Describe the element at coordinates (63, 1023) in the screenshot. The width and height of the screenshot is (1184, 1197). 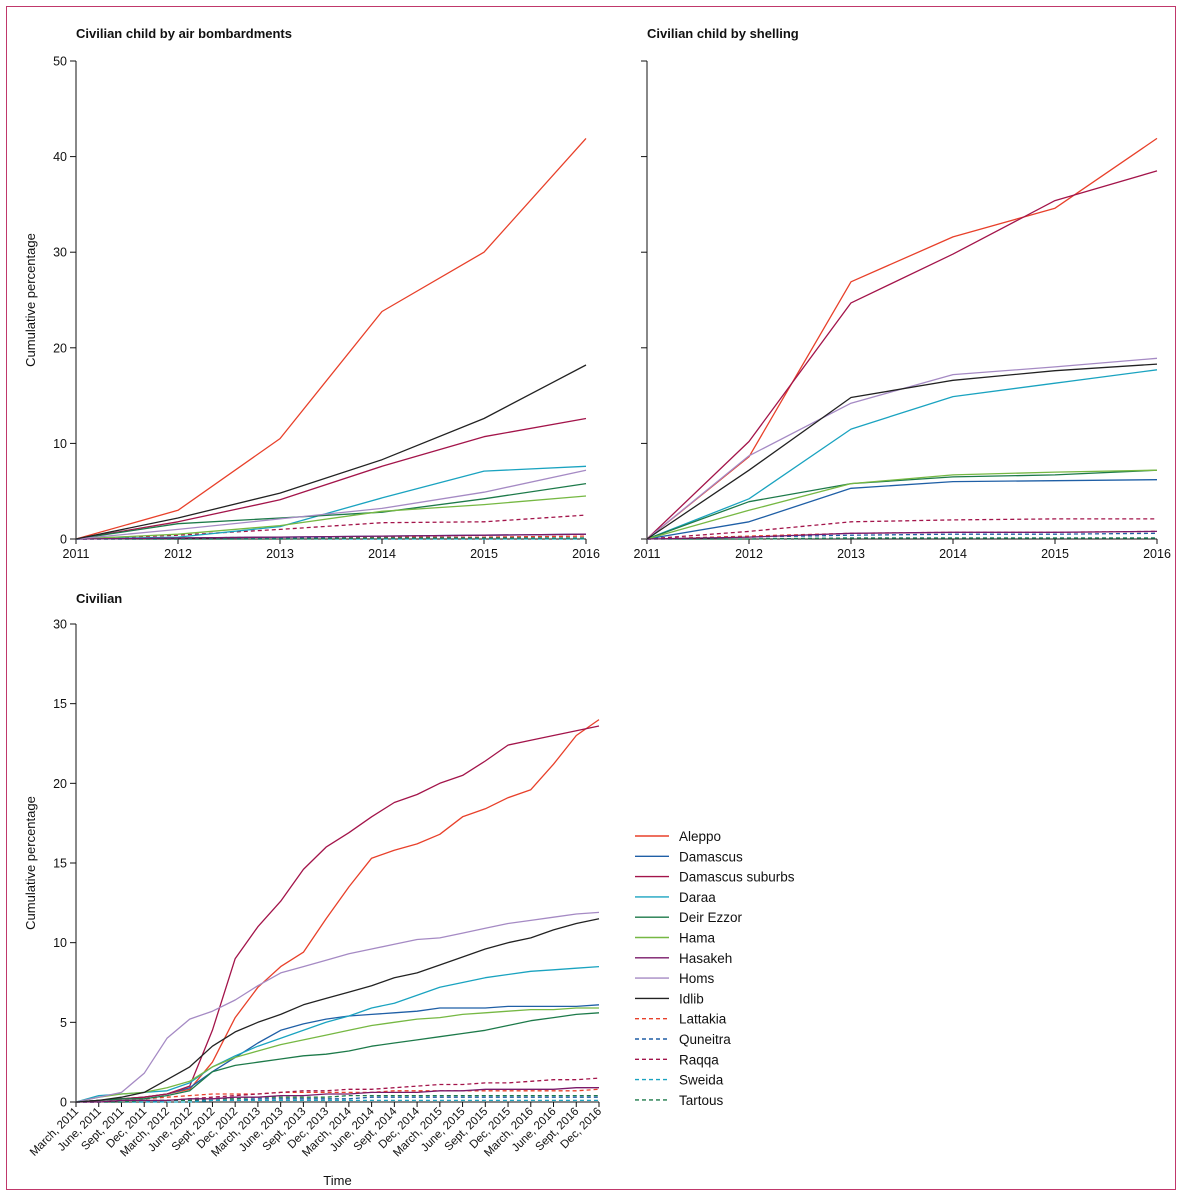
I see `y-tick-label: 5` at that location.